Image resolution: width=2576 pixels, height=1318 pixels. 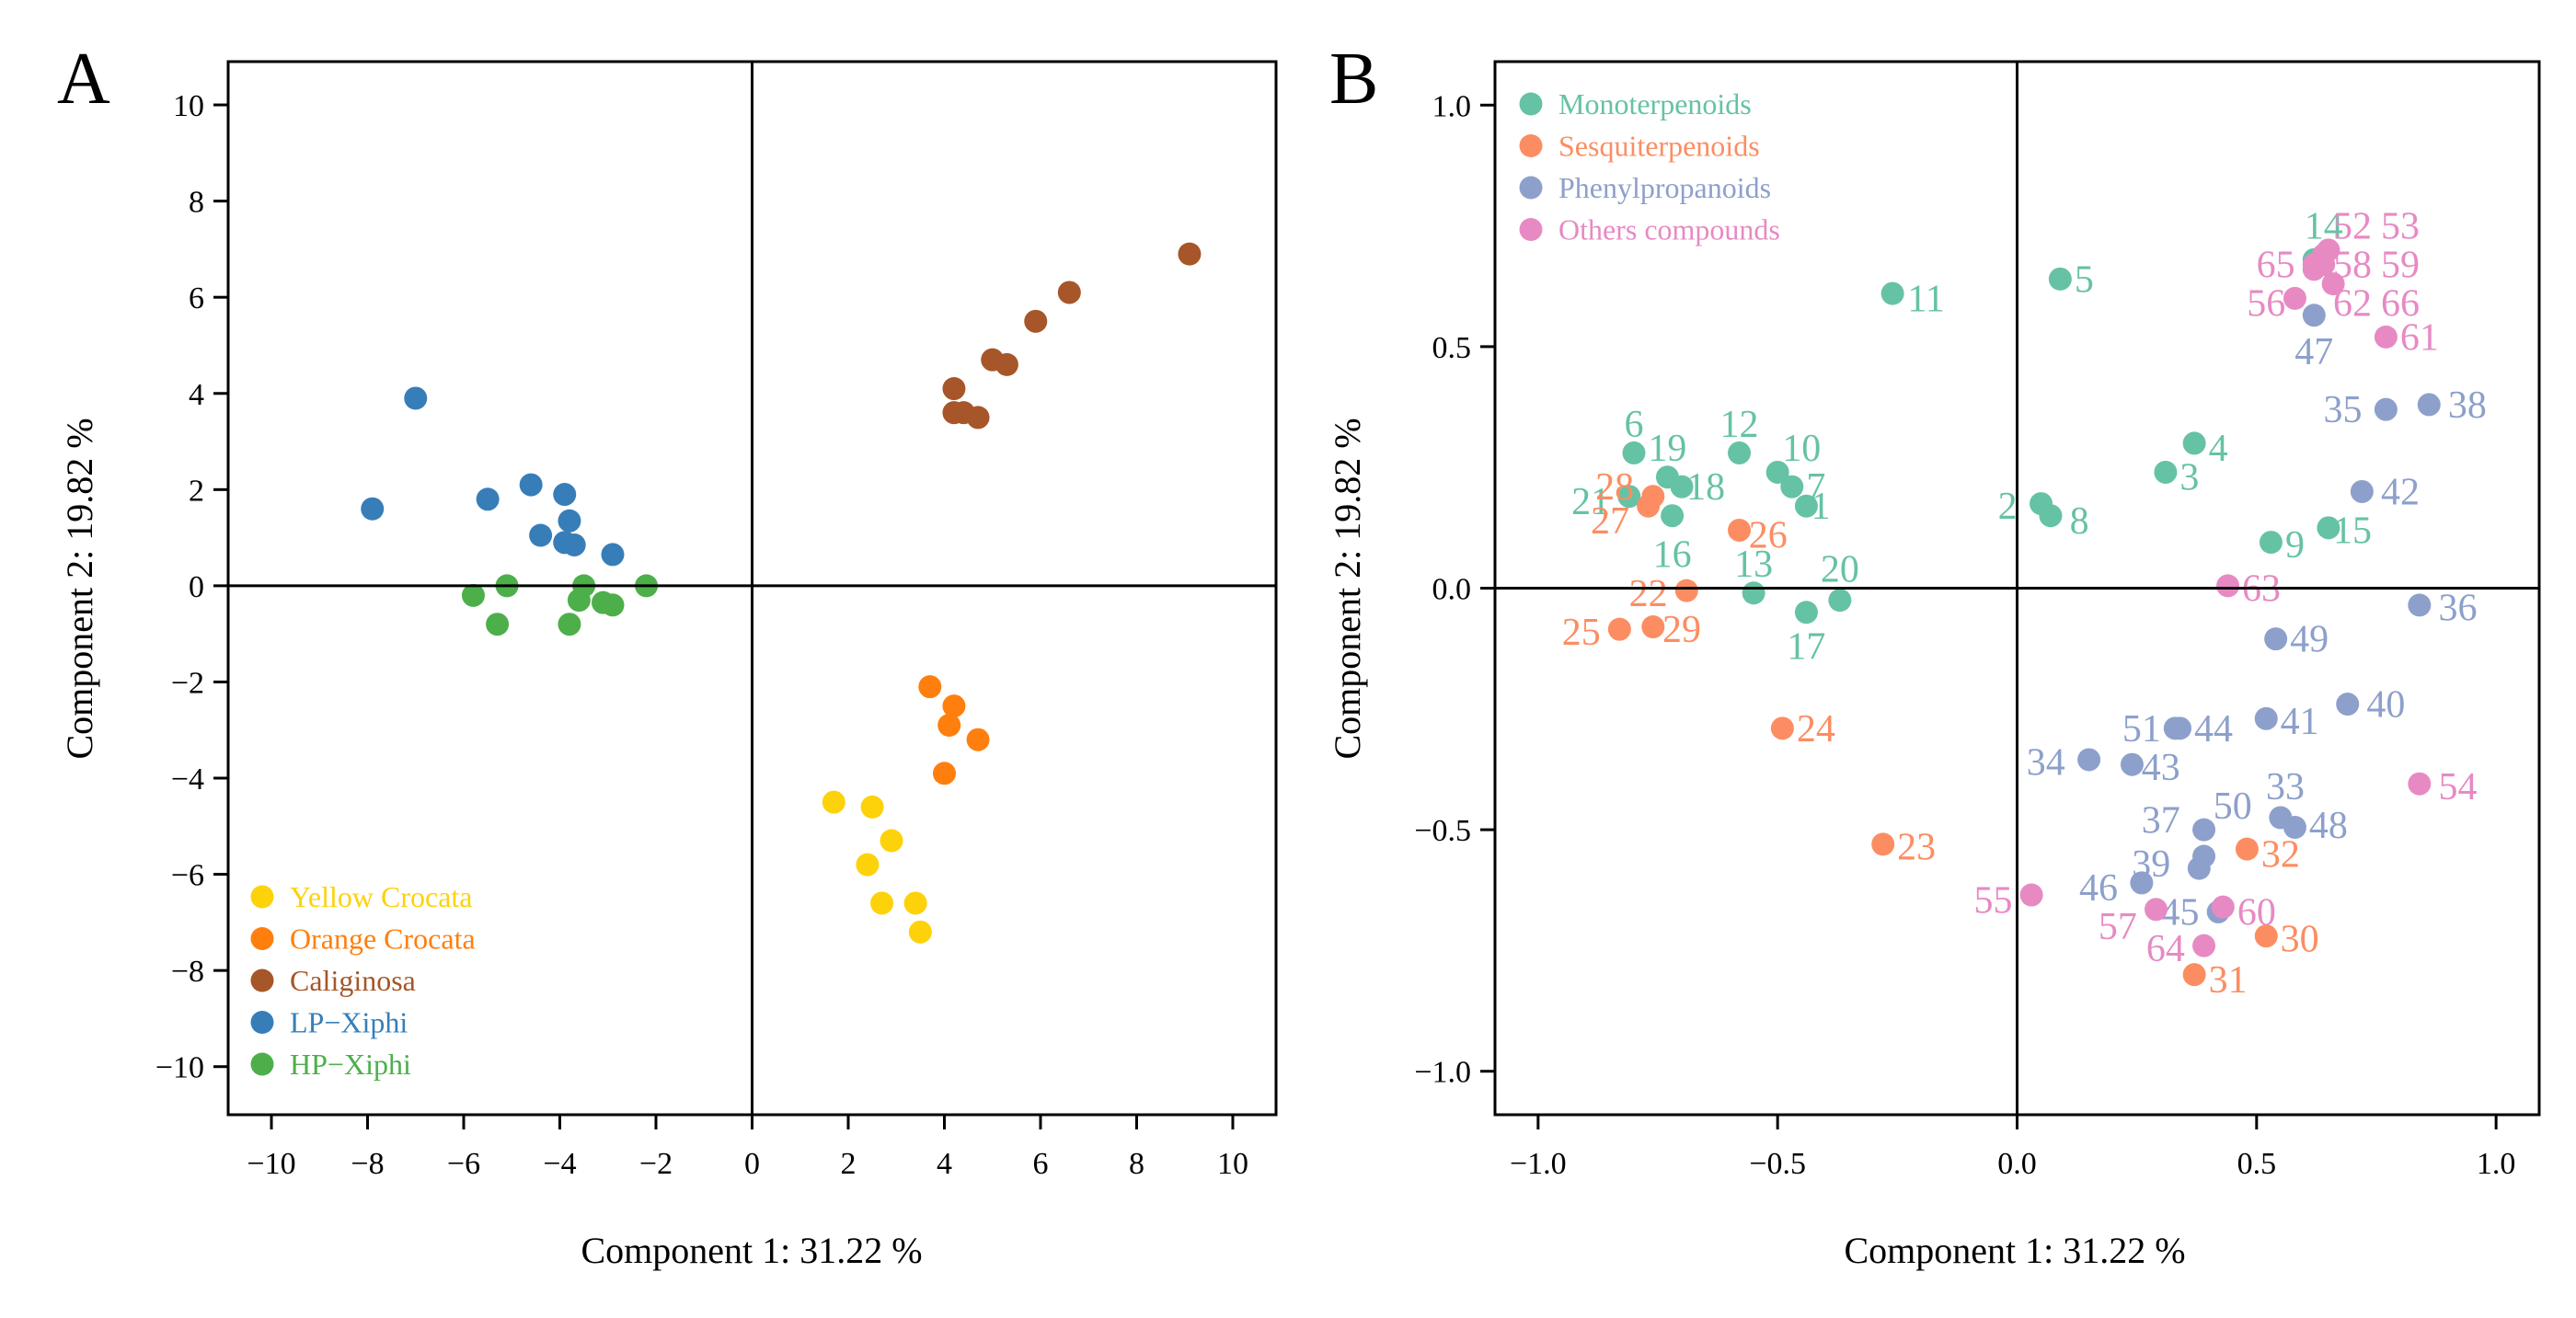 I want to click on panel-b-point-label: 65, so click(x=2276, y=266).